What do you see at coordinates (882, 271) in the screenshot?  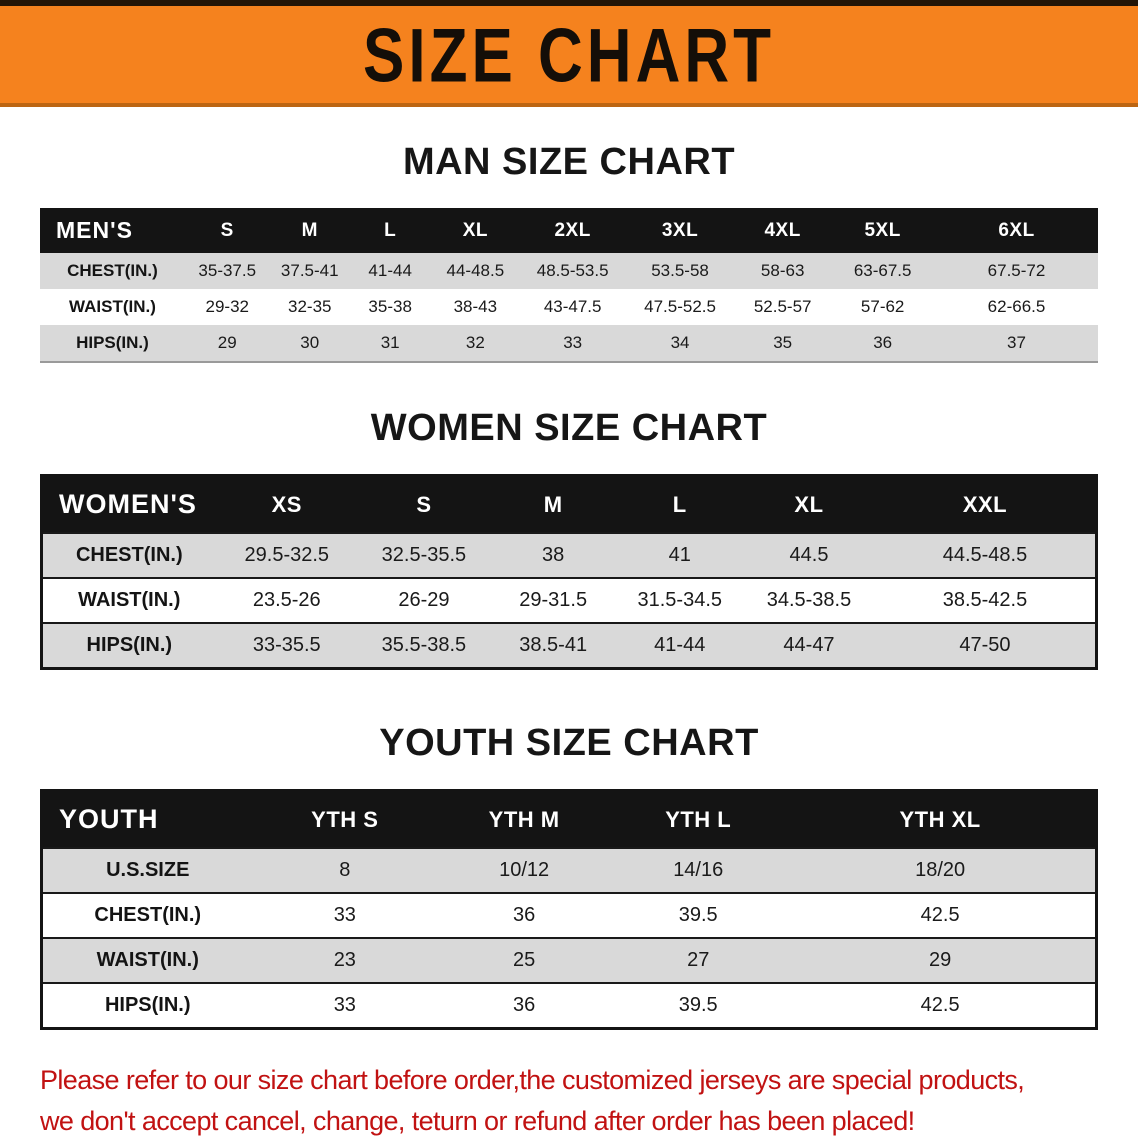 I see `measurement-value-cell: 63-67.5` at bounding box center [882, 271].